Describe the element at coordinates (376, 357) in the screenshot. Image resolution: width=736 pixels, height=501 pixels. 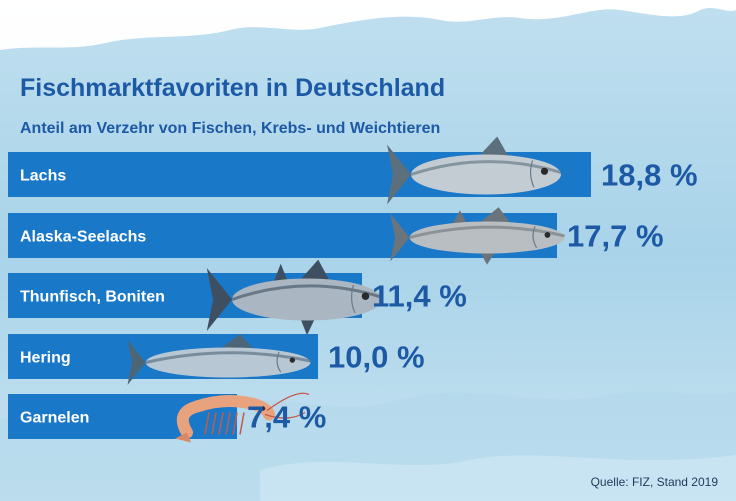
I see `value-label: 10,0 %` at that location.